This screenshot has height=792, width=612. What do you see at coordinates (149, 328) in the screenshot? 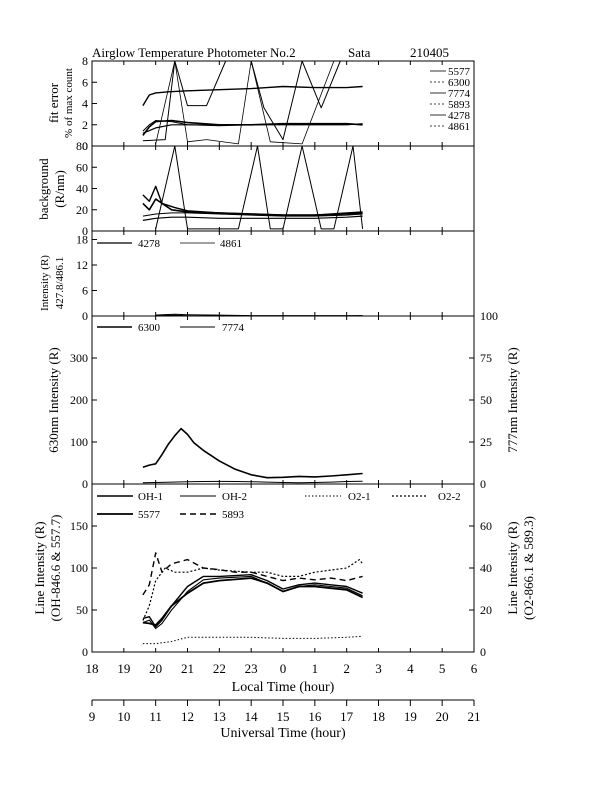
I see `legend-red-6300: 6300` at bounding box center [149, 328].